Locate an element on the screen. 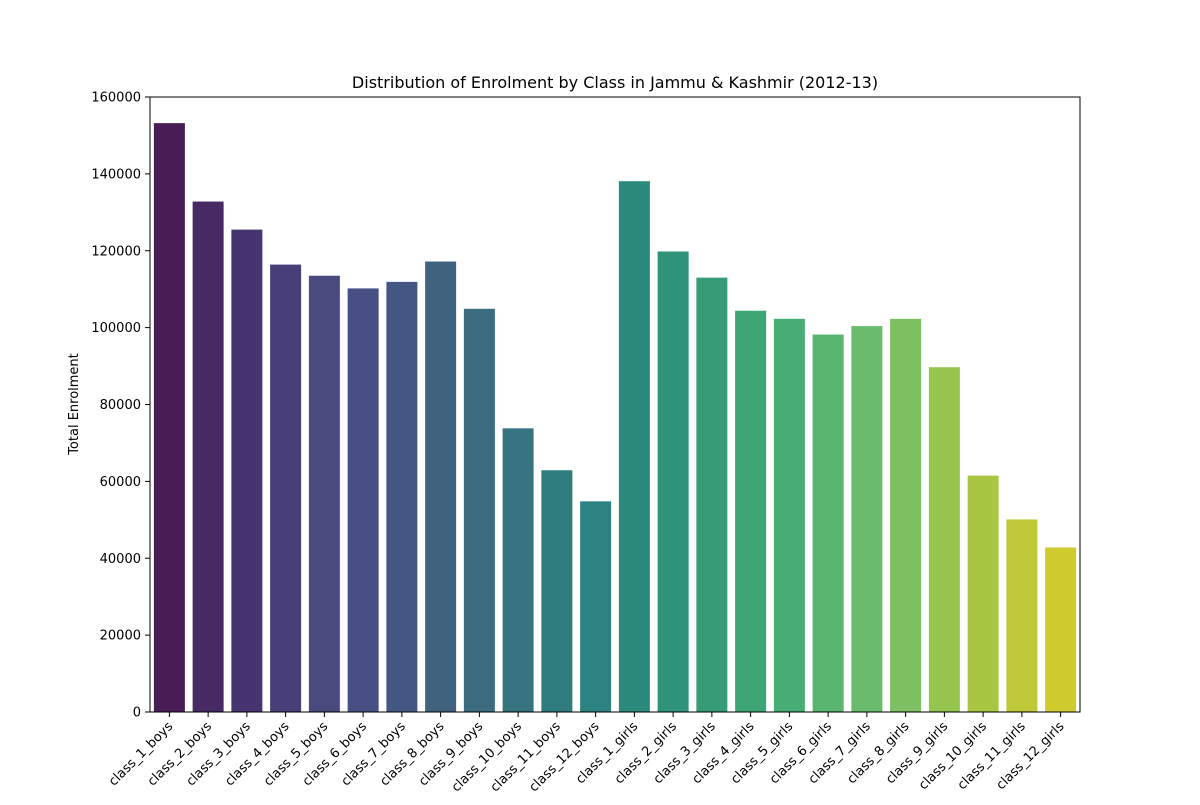  y-tick-label: 80000 is located at coordinates (120, 405).